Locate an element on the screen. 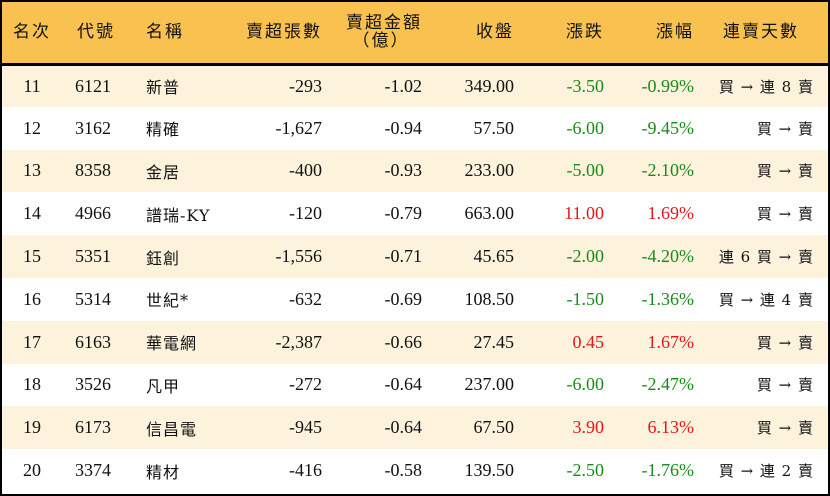  col-rank: 名次 is located at coordinates (32, 32).